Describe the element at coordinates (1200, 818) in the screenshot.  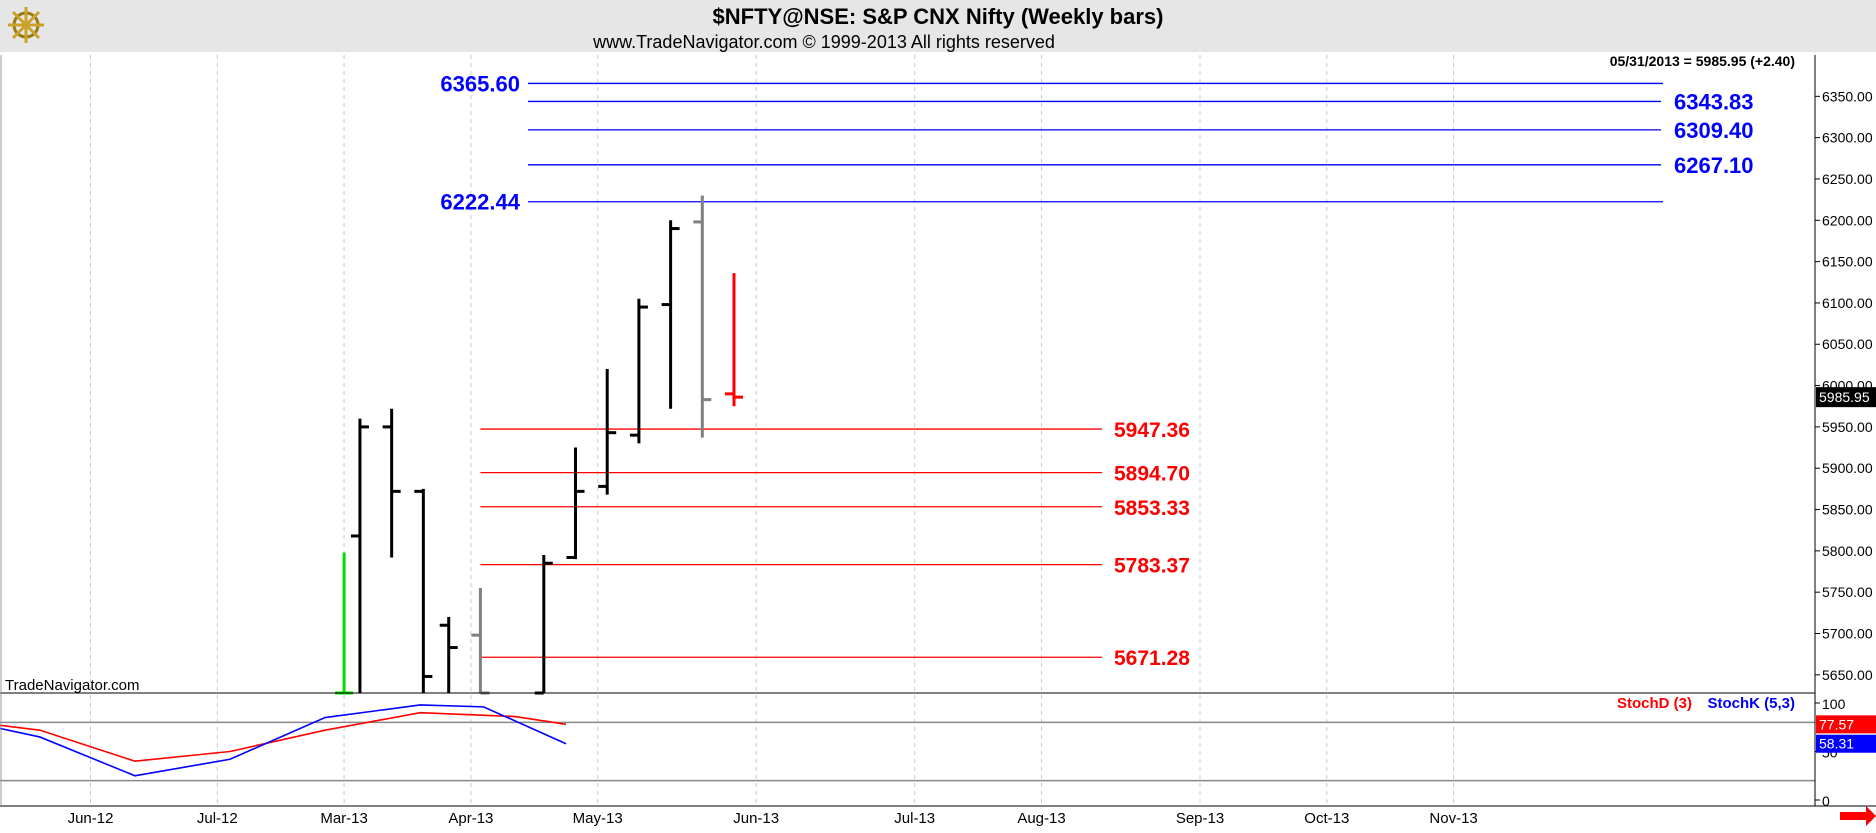
I see `x-tick-label: Sep-13` at that location.